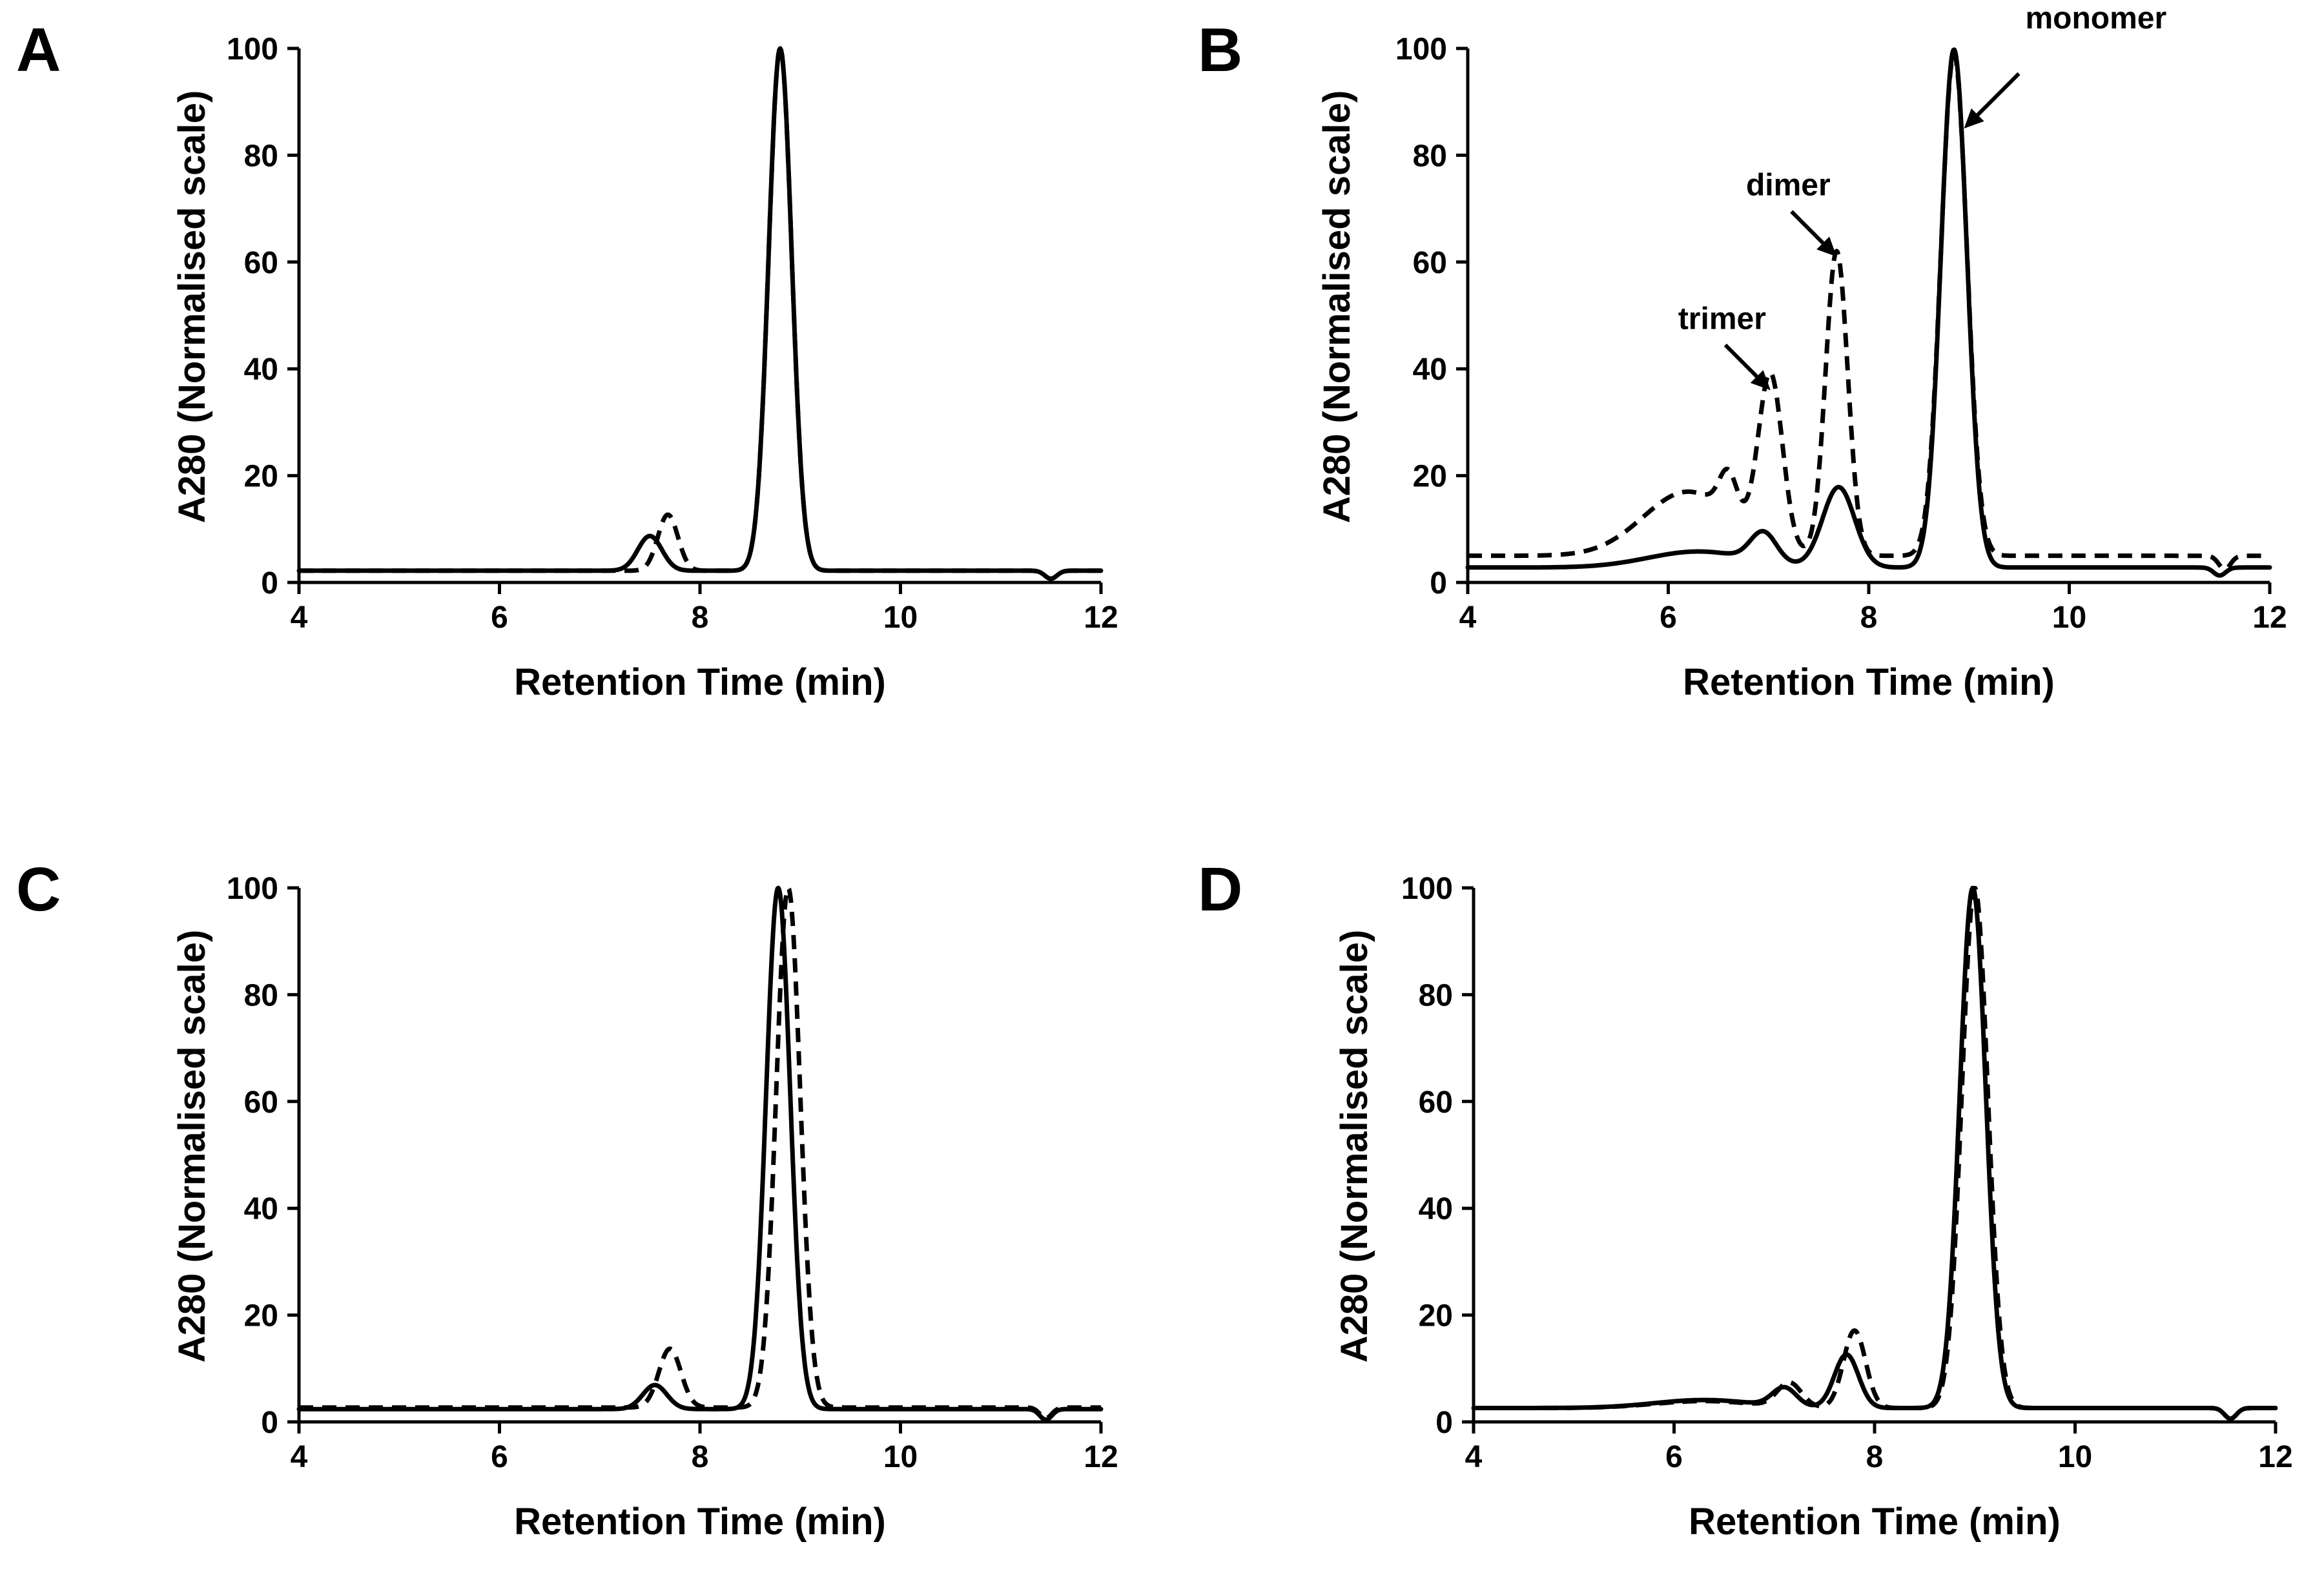 This screenshot has height=1573, width=2324. I want to click on panel-letter: C, so click(38, 889).